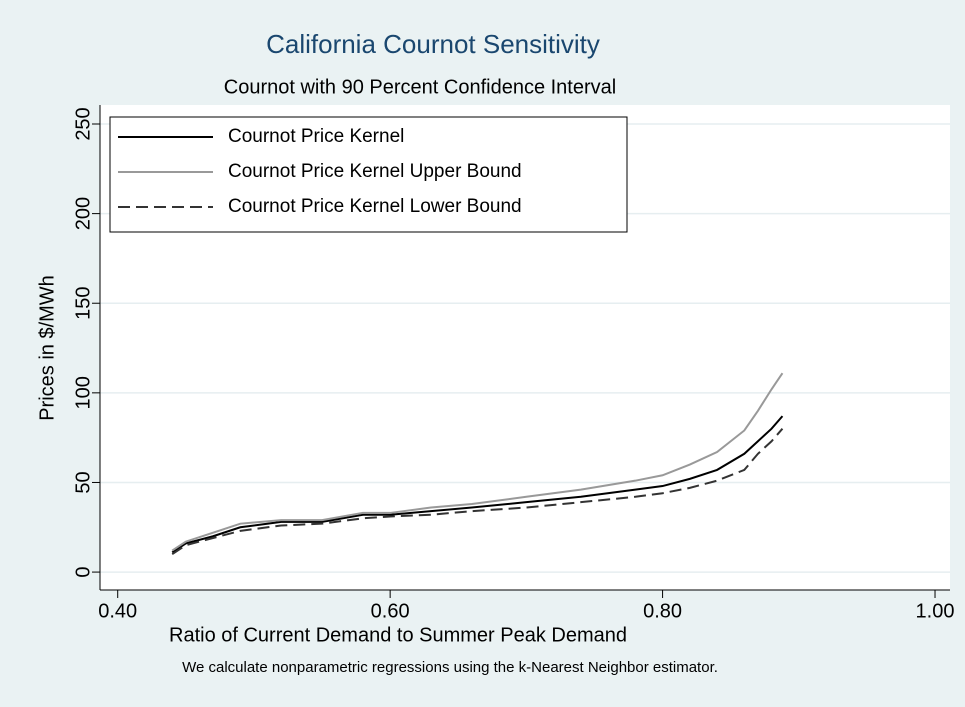 The width and height of the screenshot is (965, 707). What do you see at coordinates (47, 348) in the screenshot?
I see `y-axis-label: Prices in $/MWh` at bounding box center [47, 348].